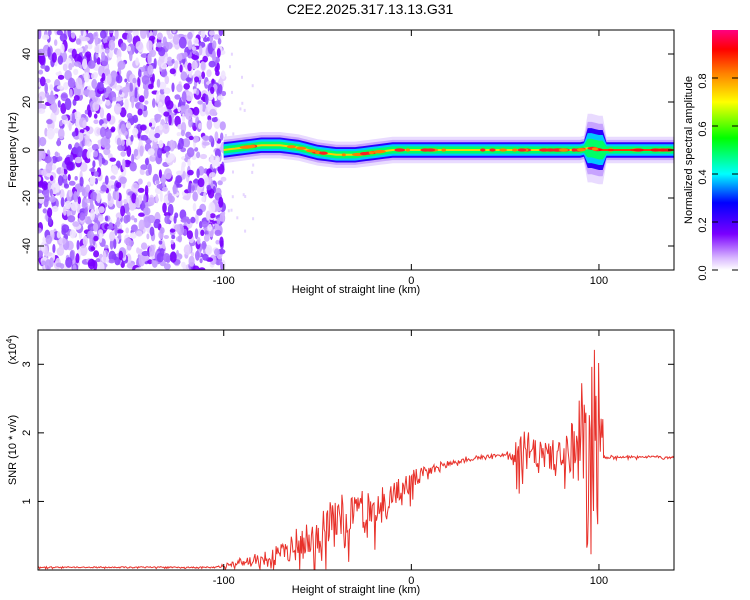 The image size is (750, 600). Describe the element at coordinates (224, 581) in the screenshot. I see `x-tick-label: -100` at that location.